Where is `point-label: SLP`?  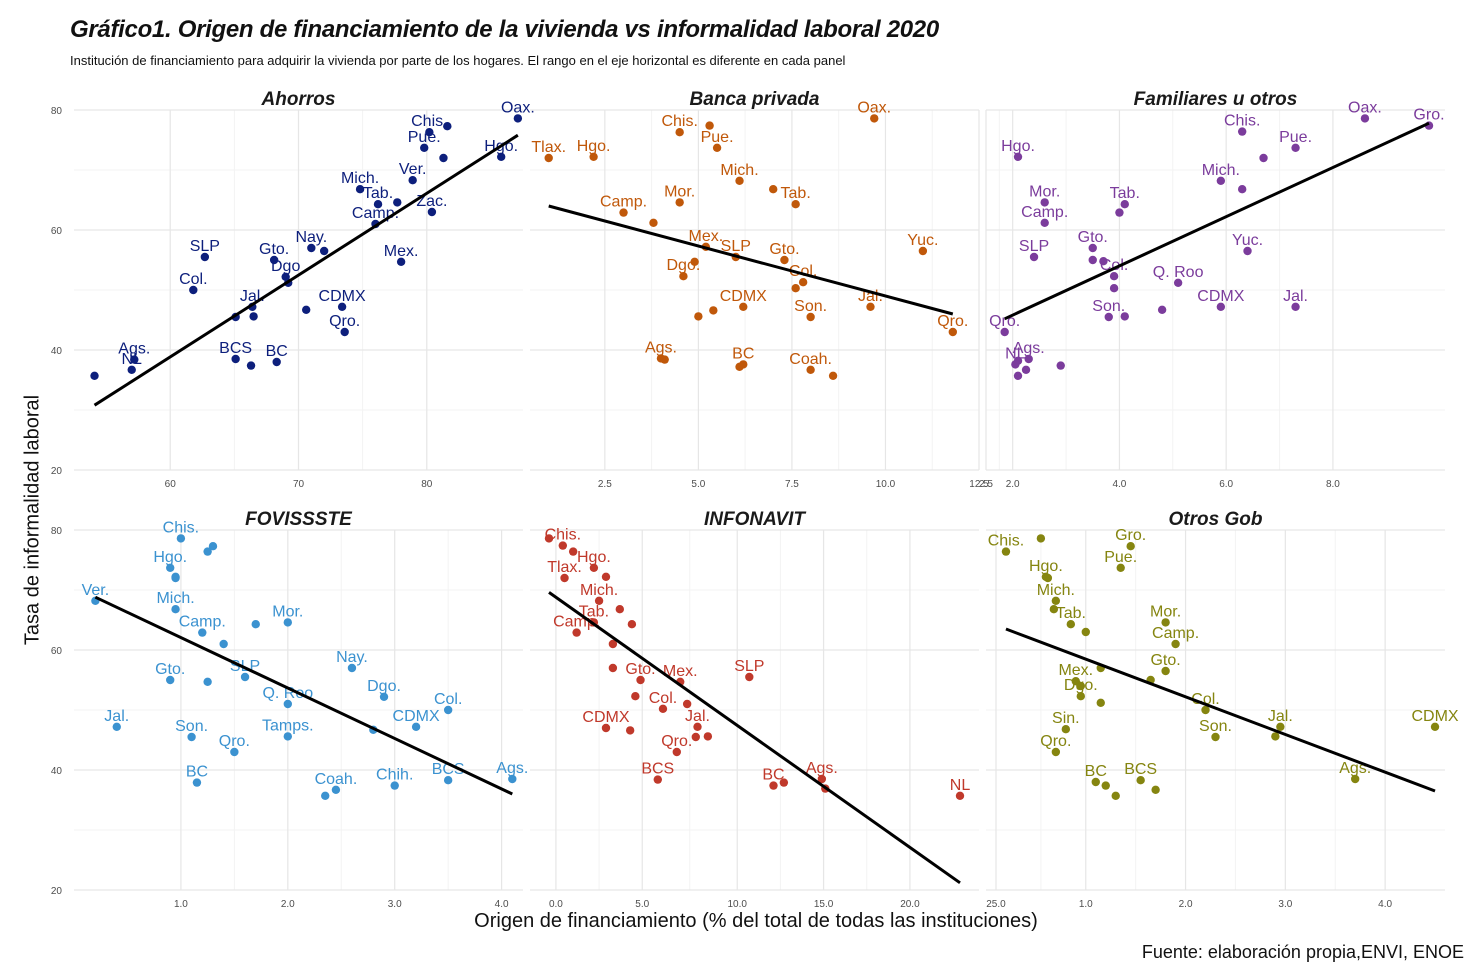 point-label: SLP is located at coordinates (736, 246).